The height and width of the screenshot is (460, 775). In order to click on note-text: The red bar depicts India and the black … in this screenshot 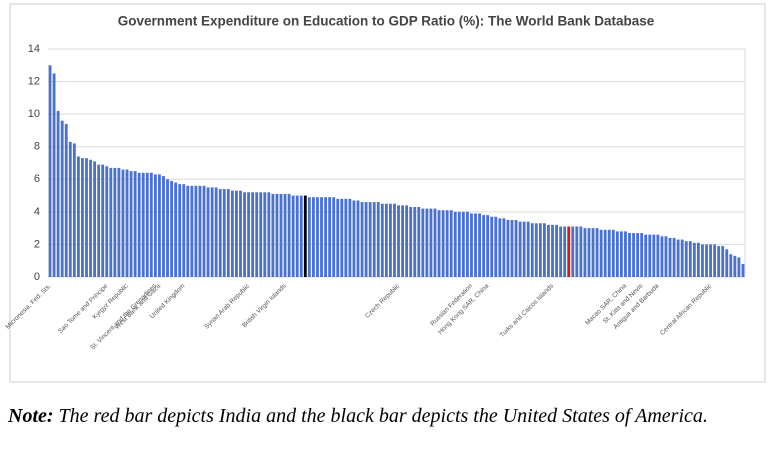, I will do `click(383, 416)`.